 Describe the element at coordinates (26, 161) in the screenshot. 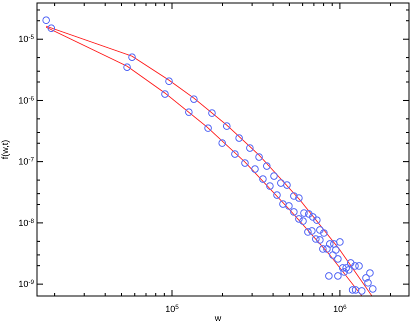

I see `y-tick-label: 10$^{-7}$` at that location.